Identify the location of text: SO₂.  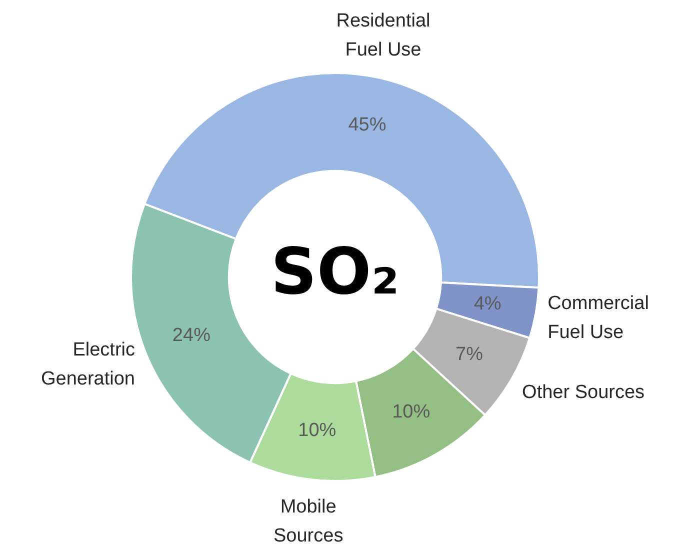
(335, 273).